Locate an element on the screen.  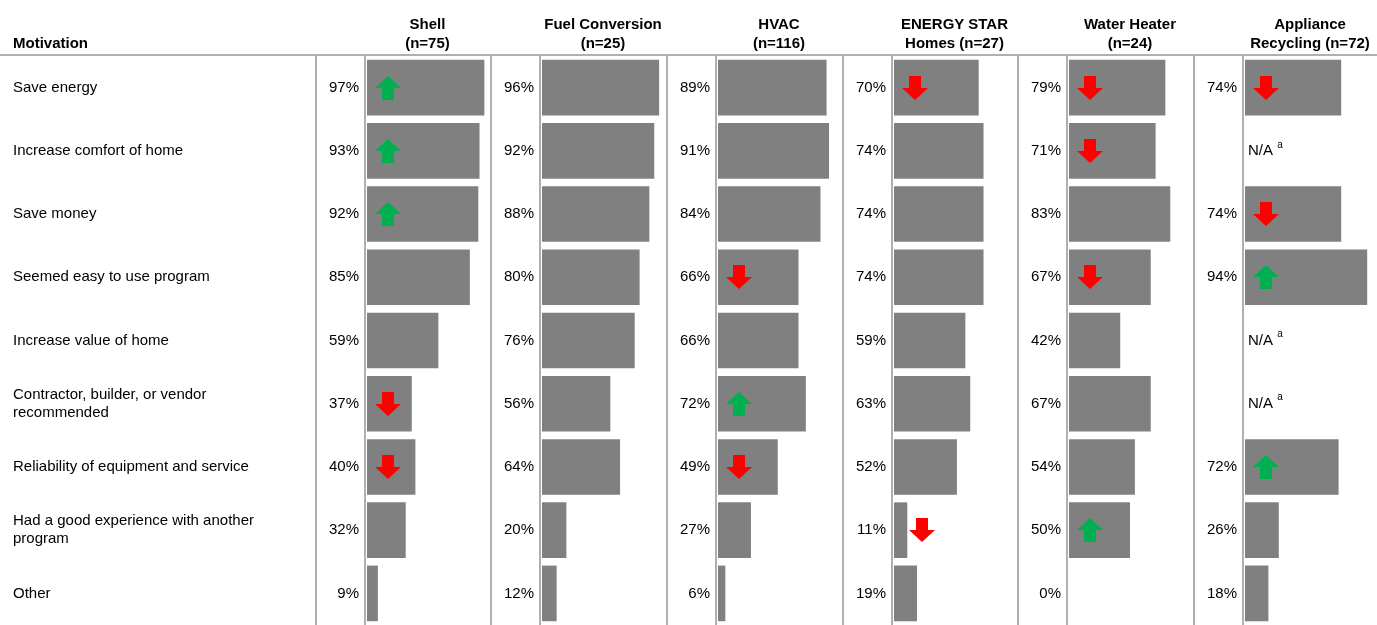
data-label: 37% is located at coordinates (344, 402).